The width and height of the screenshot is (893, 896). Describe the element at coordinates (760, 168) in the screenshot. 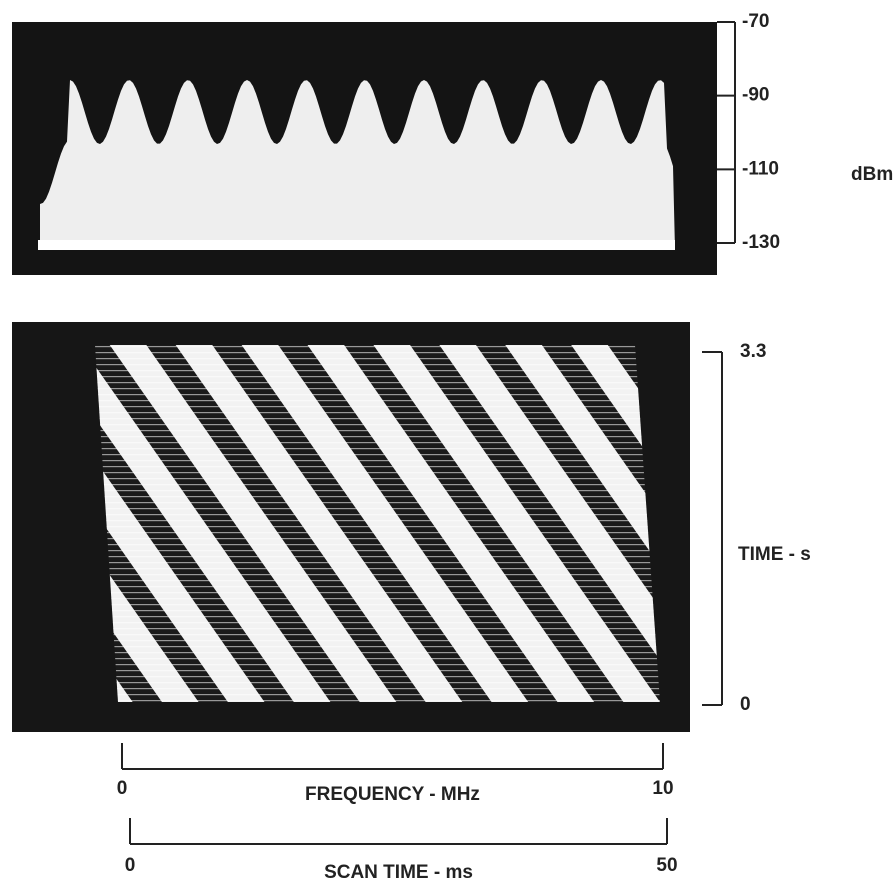

I see `y-tick-label: -110` at that location.